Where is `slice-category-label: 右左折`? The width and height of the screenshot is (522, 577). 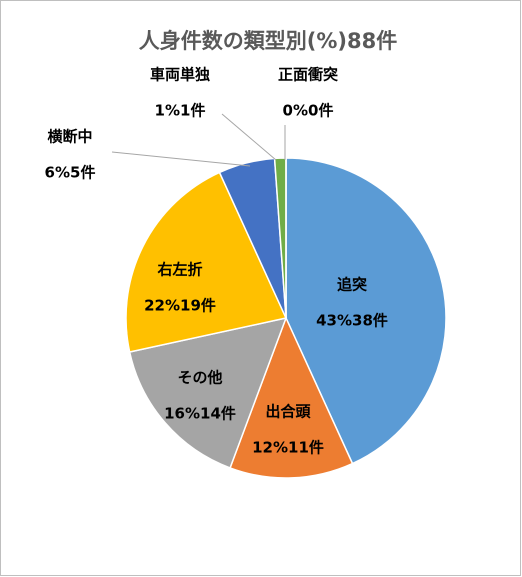 slice-category-label: 右左折 is located at coordinates (179, 270).